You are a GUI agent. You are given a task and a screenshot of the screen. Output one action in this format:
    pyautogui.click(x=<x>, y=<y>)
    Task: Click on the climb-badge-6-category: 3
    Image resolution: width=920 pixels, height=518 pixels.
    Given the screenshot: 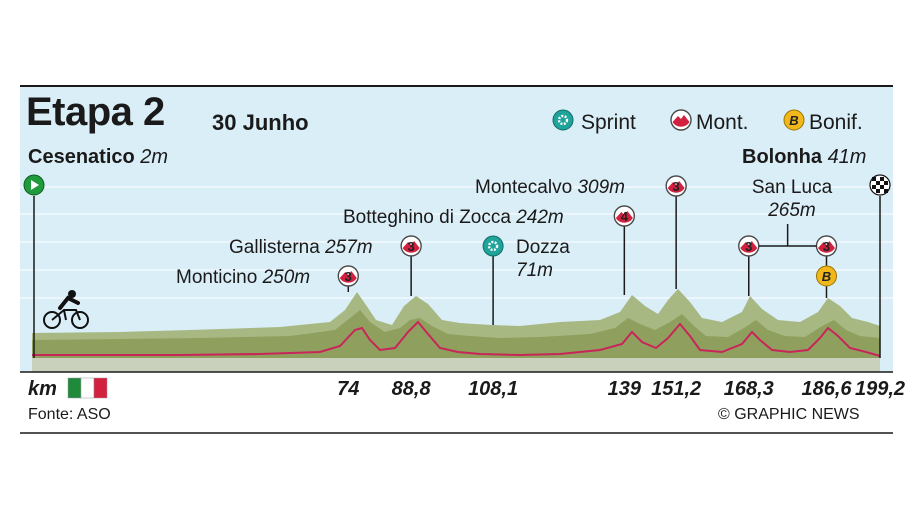 What is the action you would take?
    pyautogui.click(x=826, y=246)
    